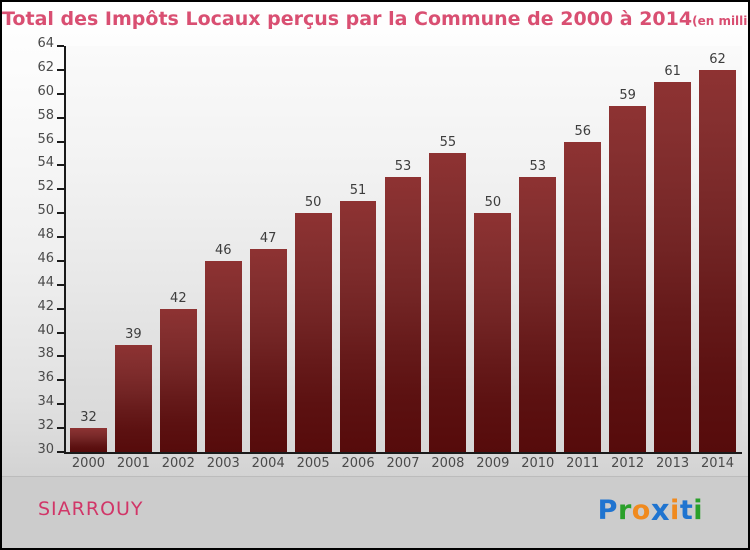  Describe the element at coordinates (582, 131) in the screenshot. I see `bar-value-label: 56` at that location.